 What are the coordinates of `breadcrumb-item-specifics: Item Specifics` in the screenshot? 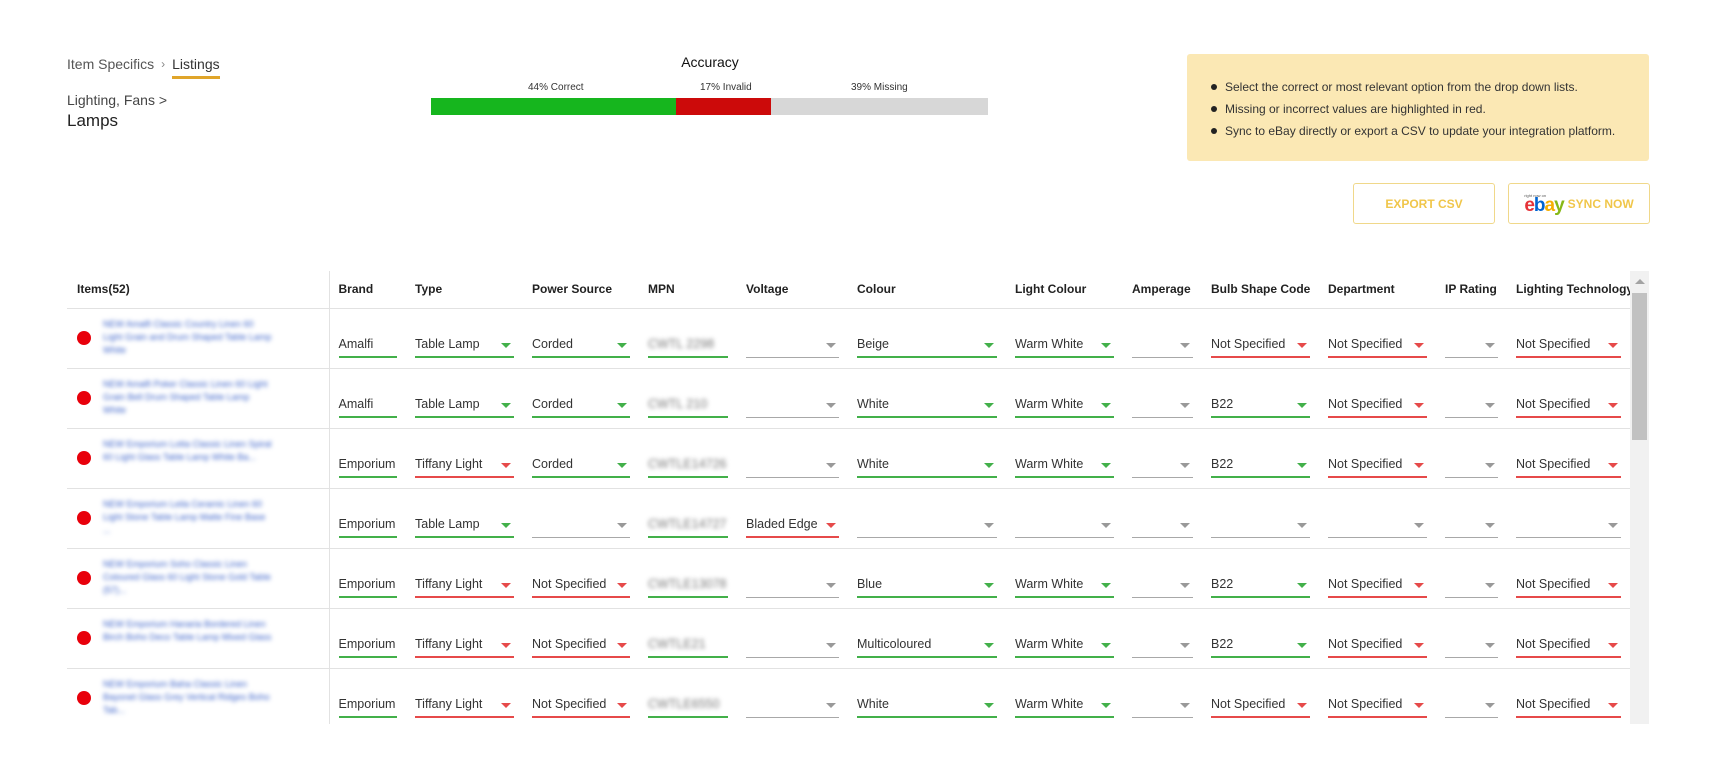 It's located at (111, 64).